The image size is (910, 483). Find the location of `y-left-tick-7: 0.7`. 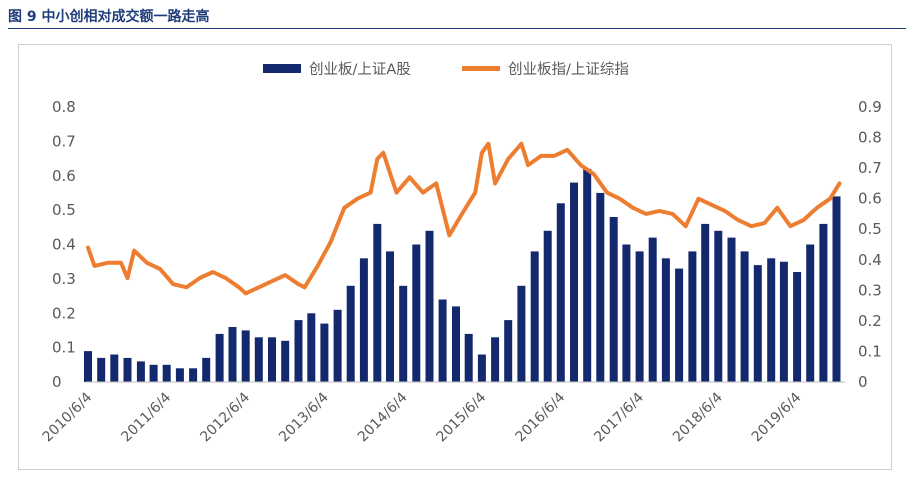

y-left-tick-7: 0.7 is located at coordinates (64, 141).